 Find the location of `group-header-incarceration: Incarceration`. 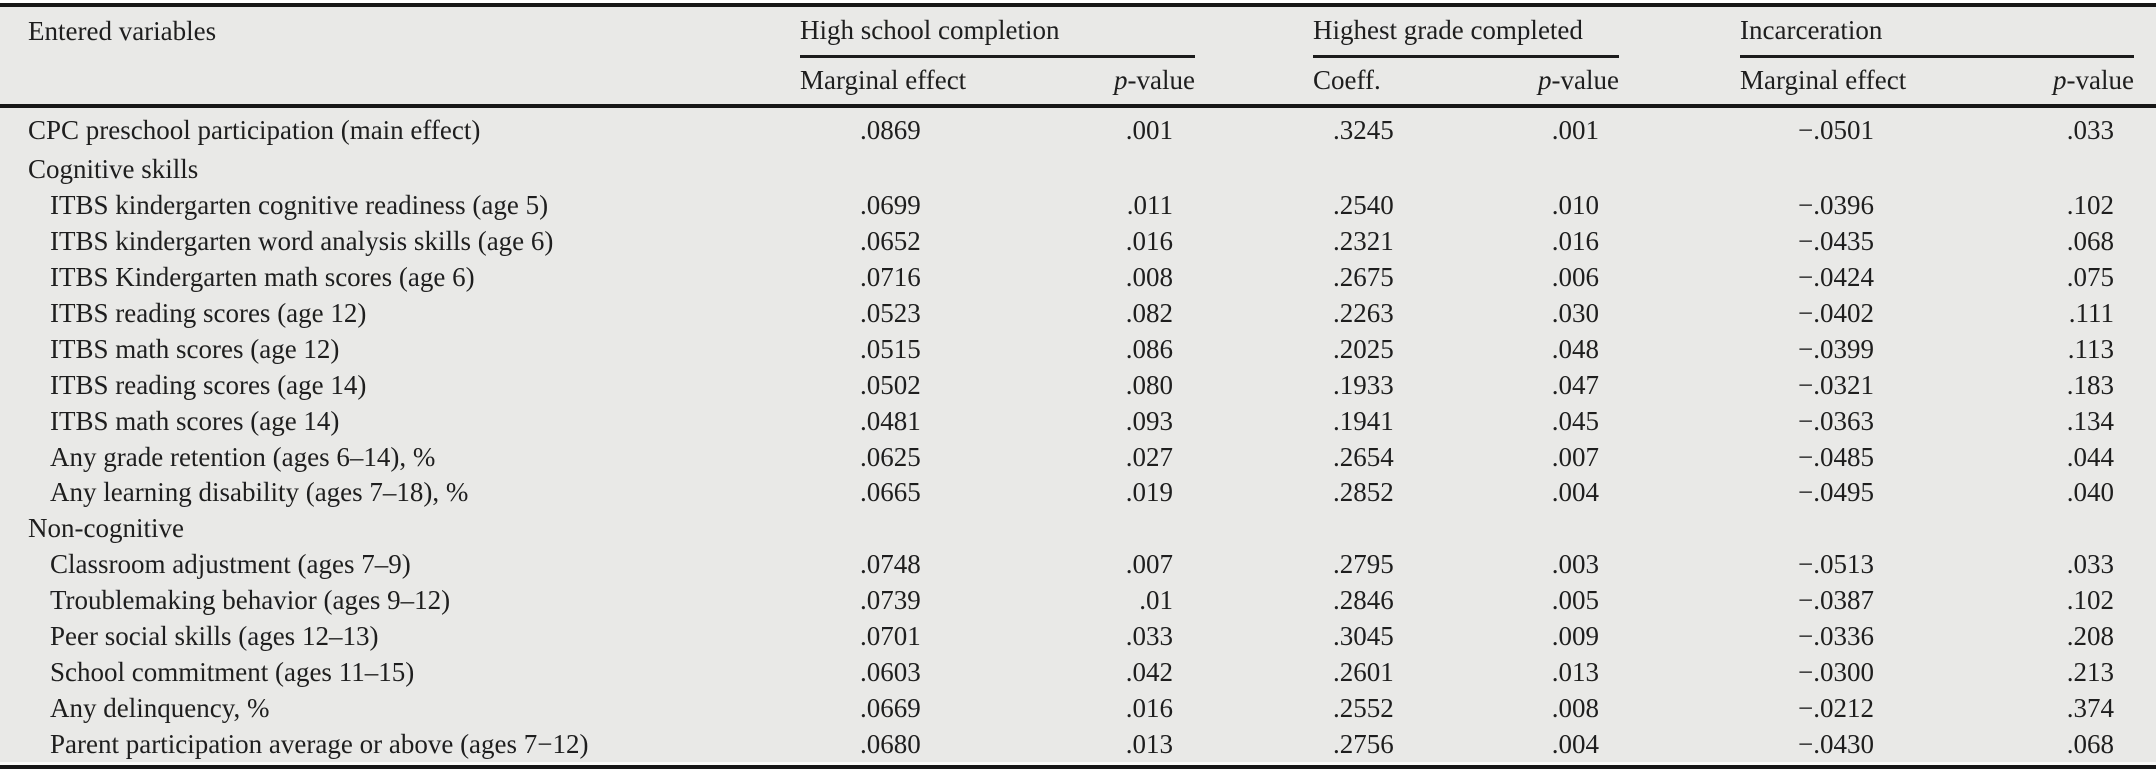

group-header-incarceration: Incarceration is located at coordinates (1937, 32).